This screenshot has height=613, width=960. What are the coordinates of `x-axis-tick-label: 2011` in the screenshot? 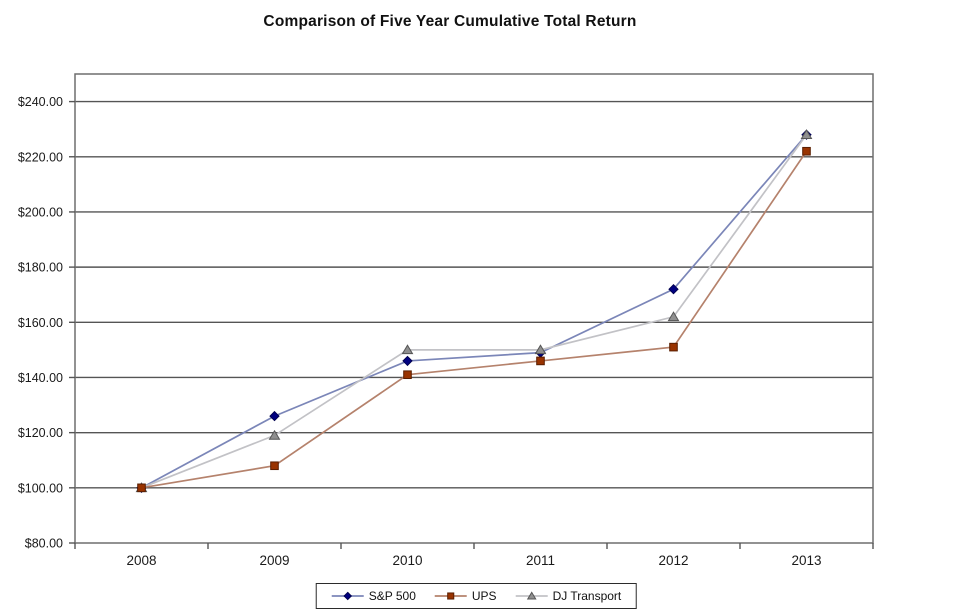 It's located at (540, 560).